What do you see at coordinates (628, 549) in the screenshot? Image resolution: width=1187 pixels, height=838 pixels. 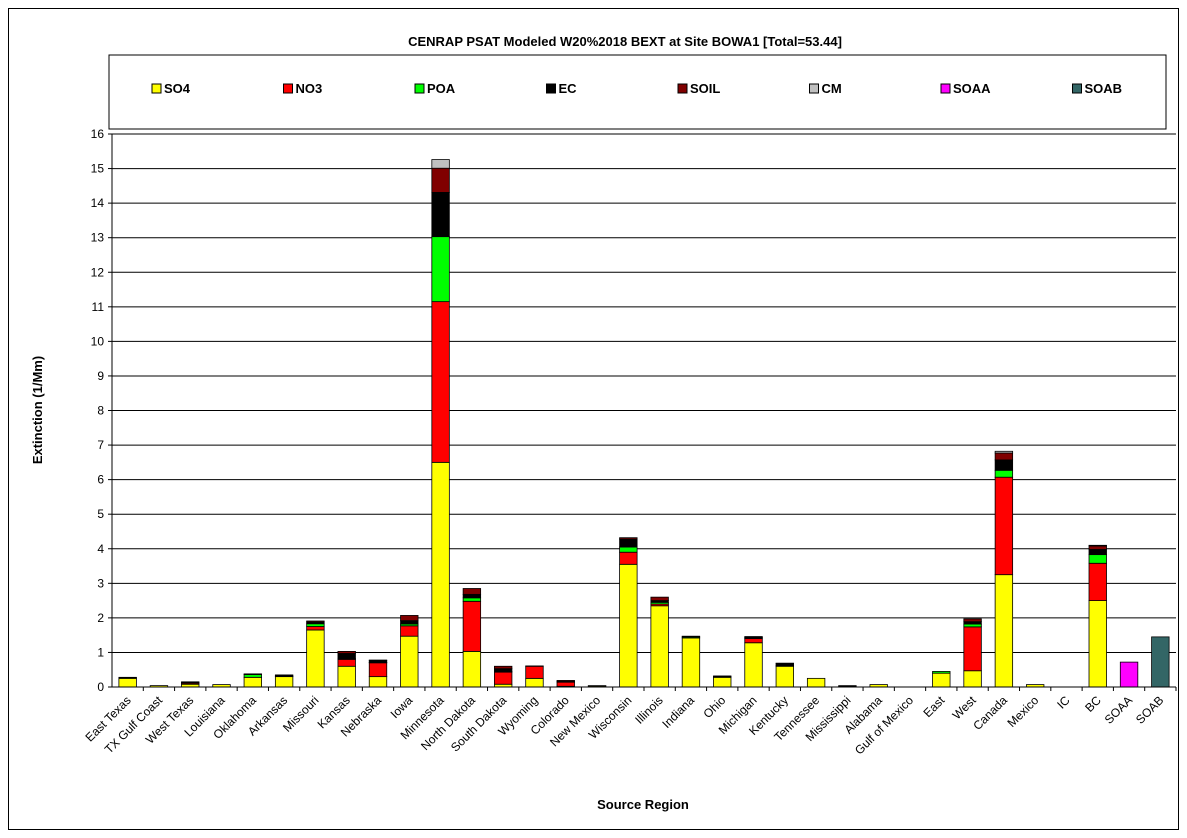 I see `bar-poa-wisconsin` at bounding box center [628, 549].